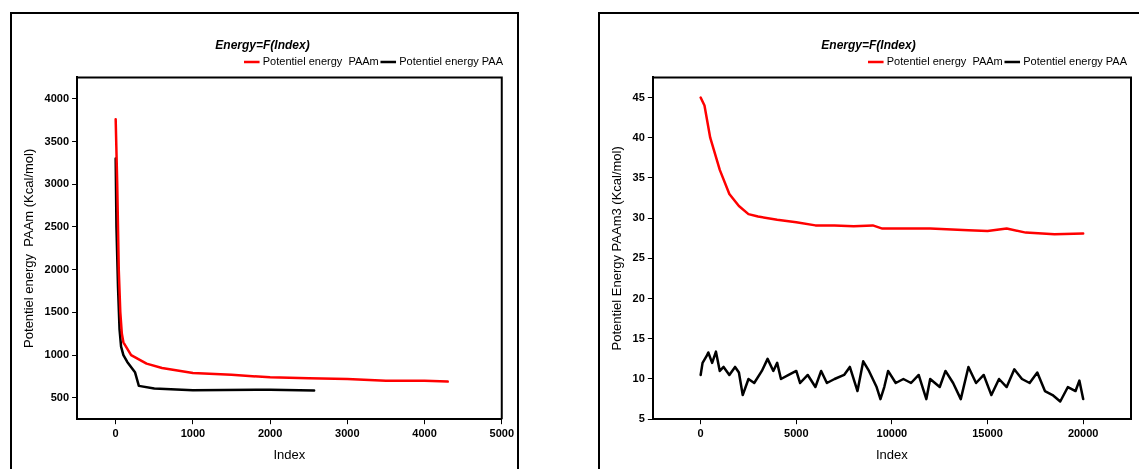 The height and width of the screenshot is (469, 1139). Describe the element at coordinates (892, 432) in the screenshot. I see `x-tick-label: 10000` at that location.